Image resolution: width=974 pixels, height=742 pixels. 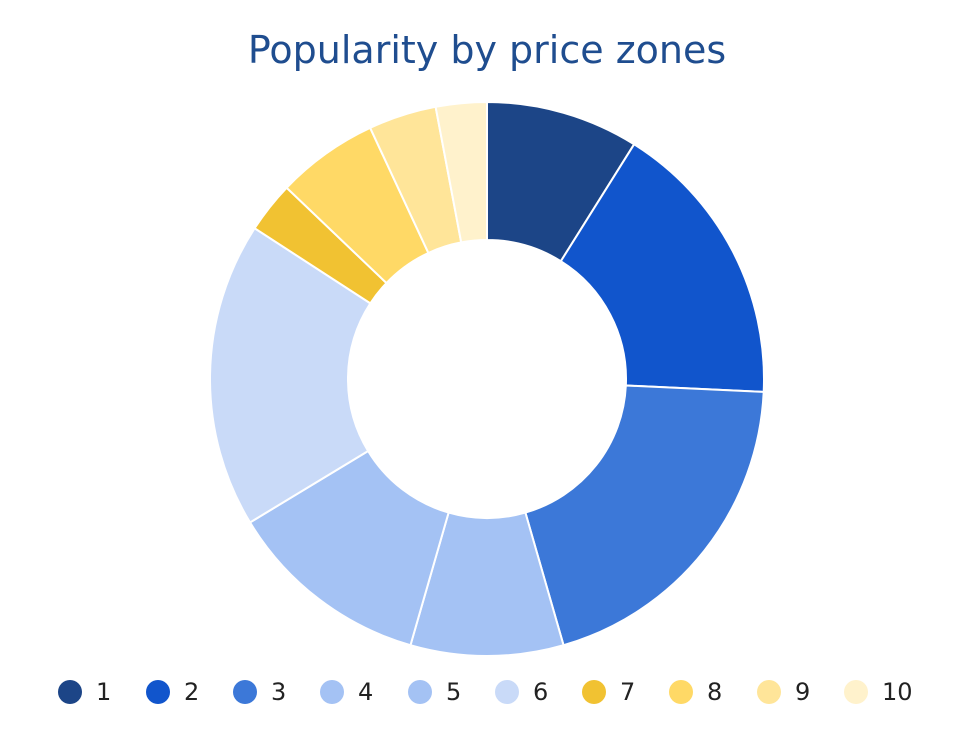 I want to click on legend-label: 6, so click(x=541, y=692).